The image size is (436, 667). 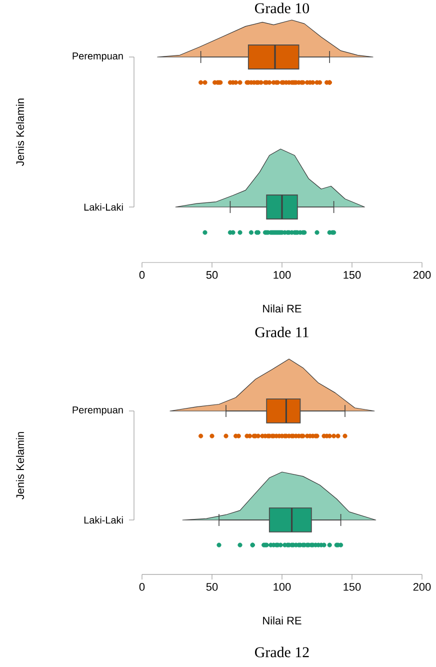 I want to click on text: Grade 10, so click(x=282, y=8).